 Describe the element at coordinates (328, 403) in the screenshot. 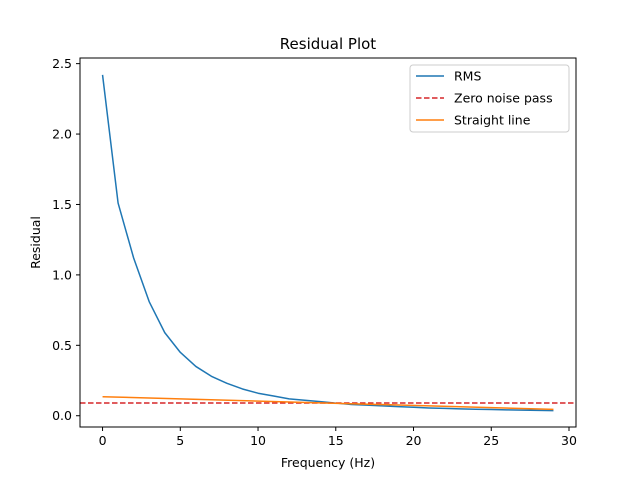

I see `series-straight-line-line` at that location.